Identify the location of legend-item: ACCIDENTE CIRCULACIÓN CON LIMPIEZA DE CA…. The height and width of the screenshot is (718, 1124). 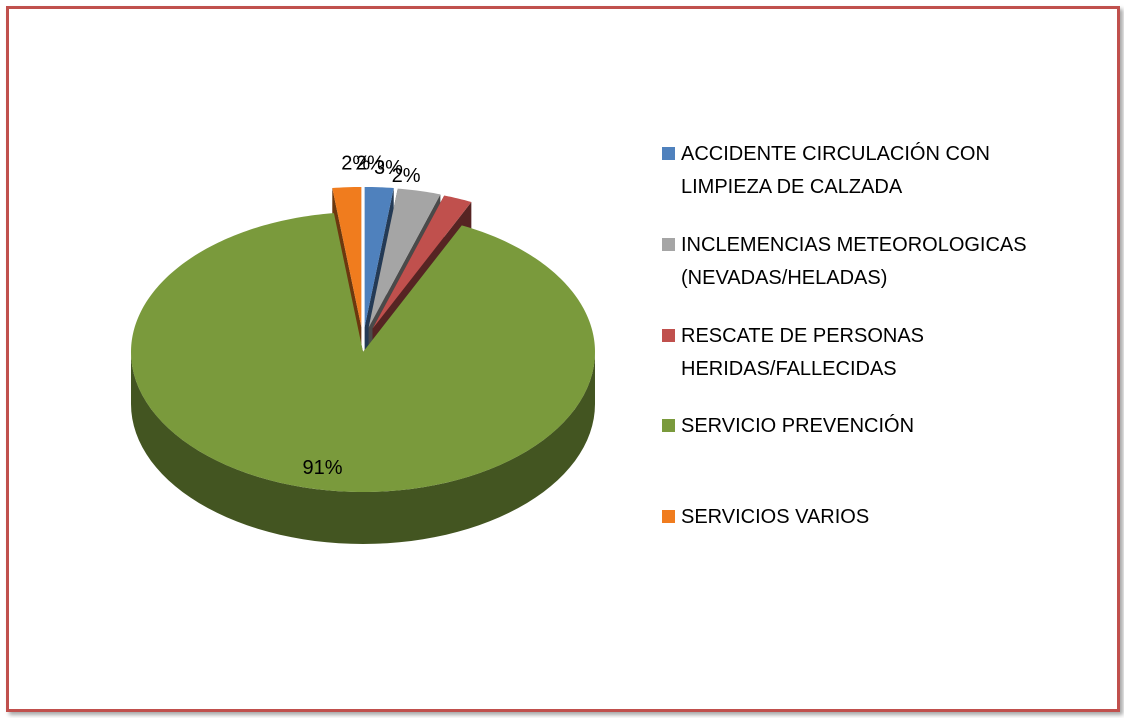
(867, 171).